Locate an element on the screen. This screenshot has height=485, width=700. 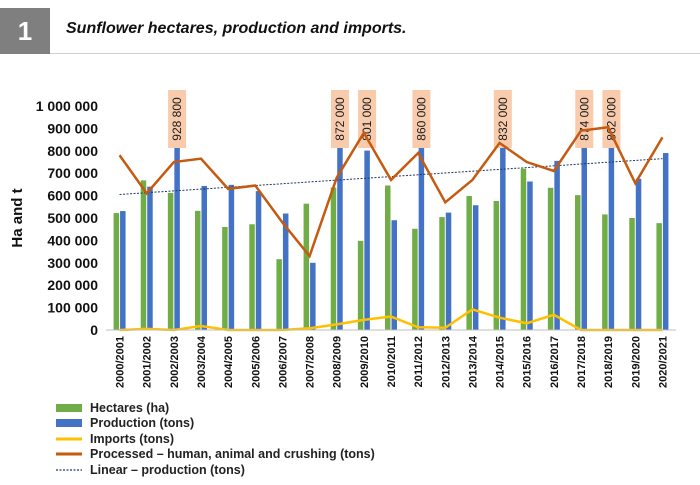
y-tick-label: 900 000 is located at coordinates (72, 128).